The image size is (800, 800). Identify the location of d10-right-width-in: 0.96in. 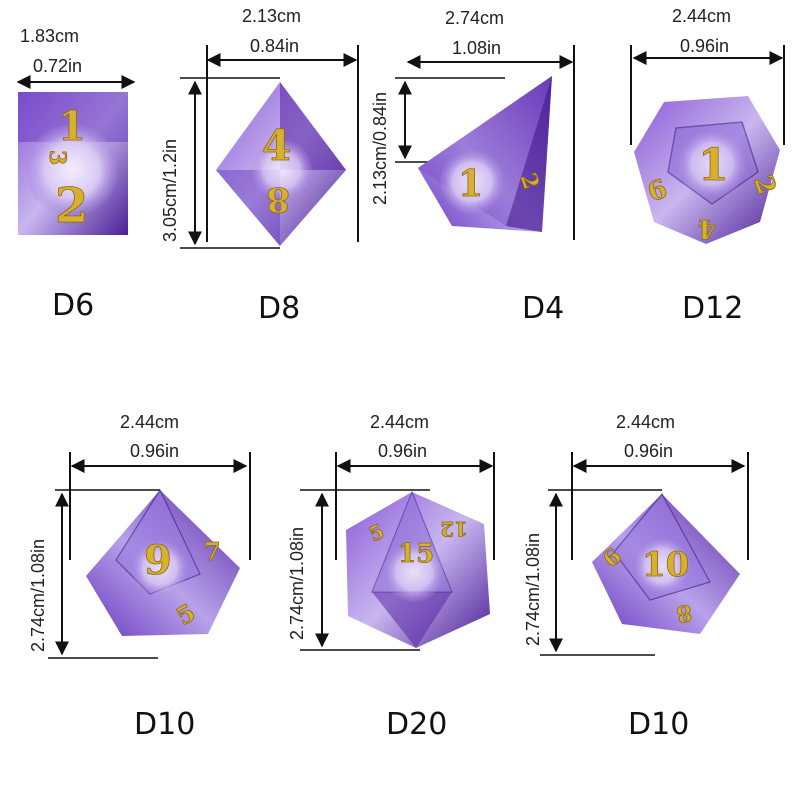
(648, 451).